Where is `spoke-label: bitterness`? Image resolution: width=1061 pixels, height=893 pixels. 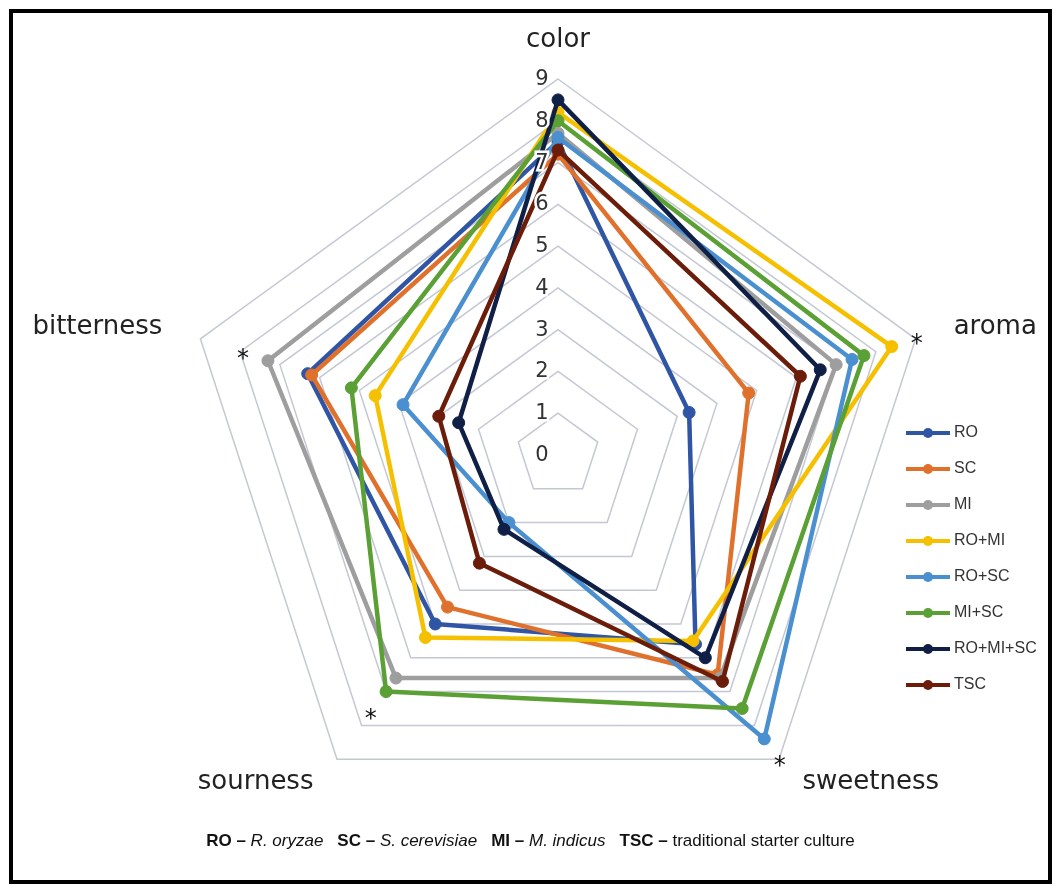 spoke-label: bitterness is located at coordinates (97, 324).